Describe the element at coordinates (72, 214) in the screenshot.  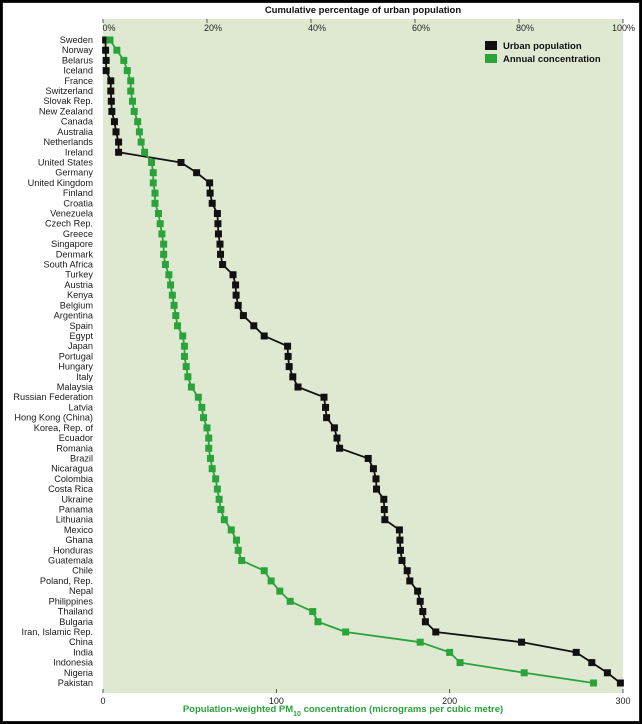
I see `country-label: Venezuela` at that location.